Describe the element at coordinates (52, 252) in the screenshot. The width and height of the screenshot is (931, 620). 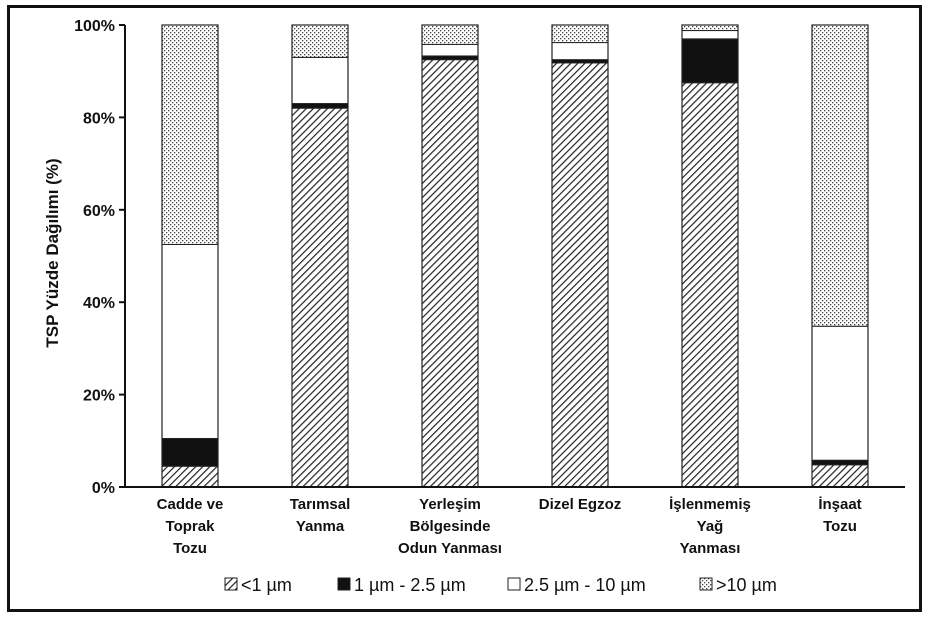
I see `y-axis-label: TSP Yüzde Dağılımı (%)` at that location.